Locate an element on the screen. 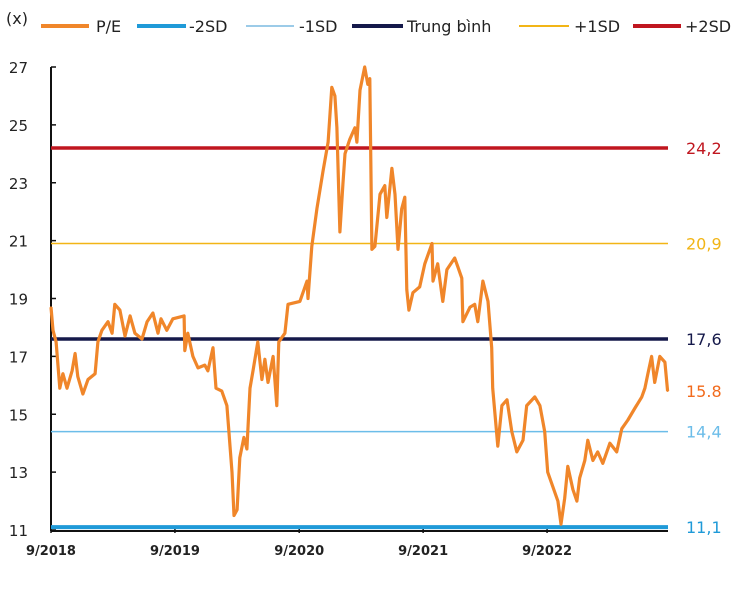 This screenshot has height=591, width=750. reference-label-minus2sd: 11,1 is located at coordinates (704, 527).